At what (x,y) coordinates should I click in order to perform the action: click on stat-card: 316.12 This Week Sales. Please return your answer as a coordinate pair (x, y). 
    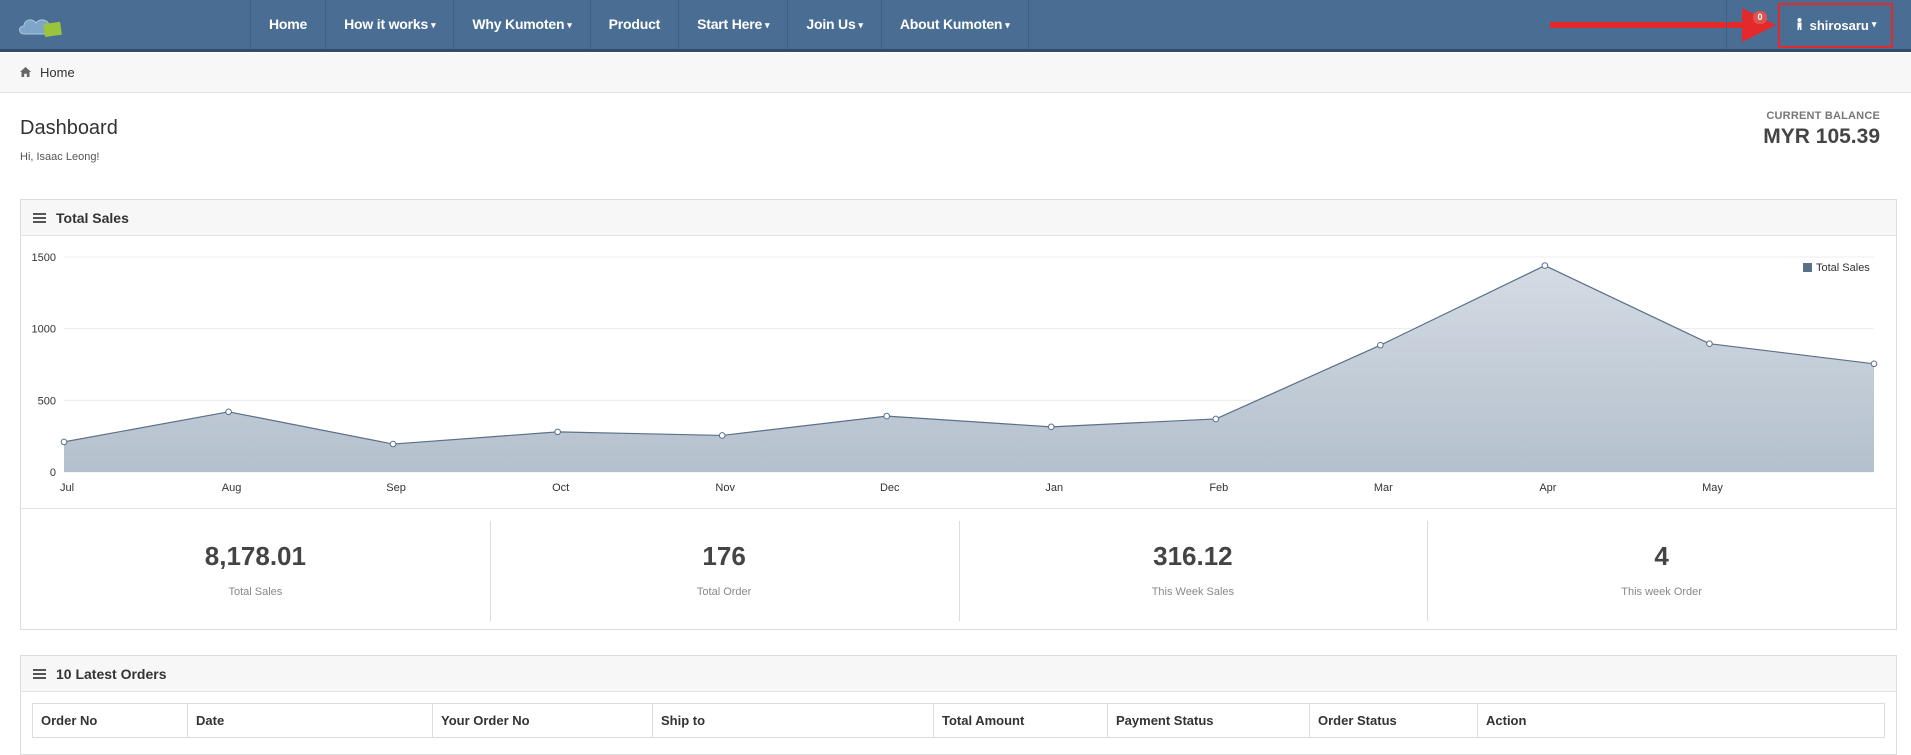
    Looking at the image, I should click on (1193, 569).